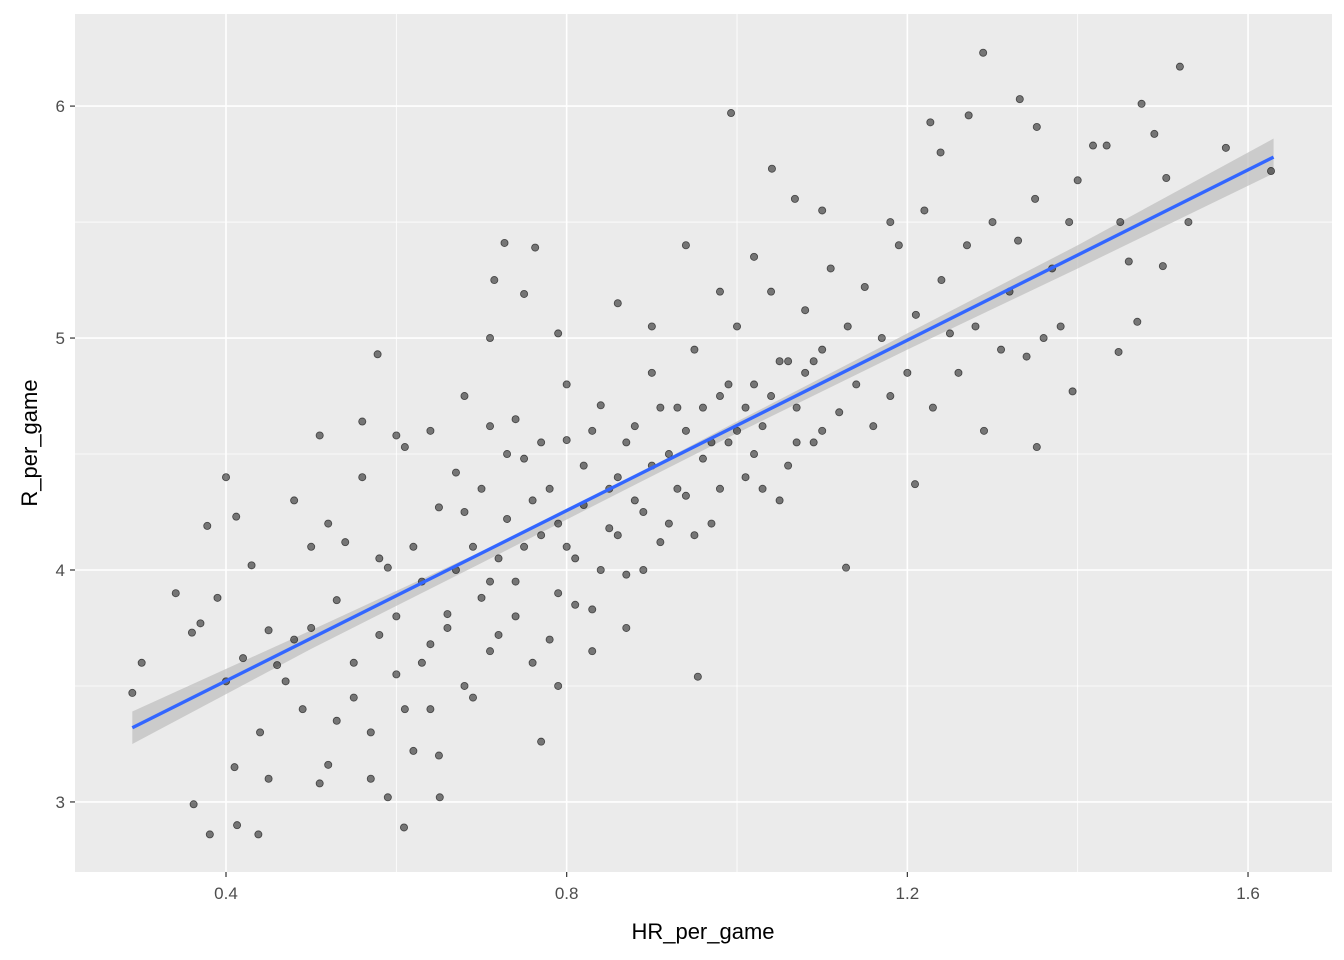  I want to click on y-axis-ticks: 3 4 5 6, so click(65, 454).